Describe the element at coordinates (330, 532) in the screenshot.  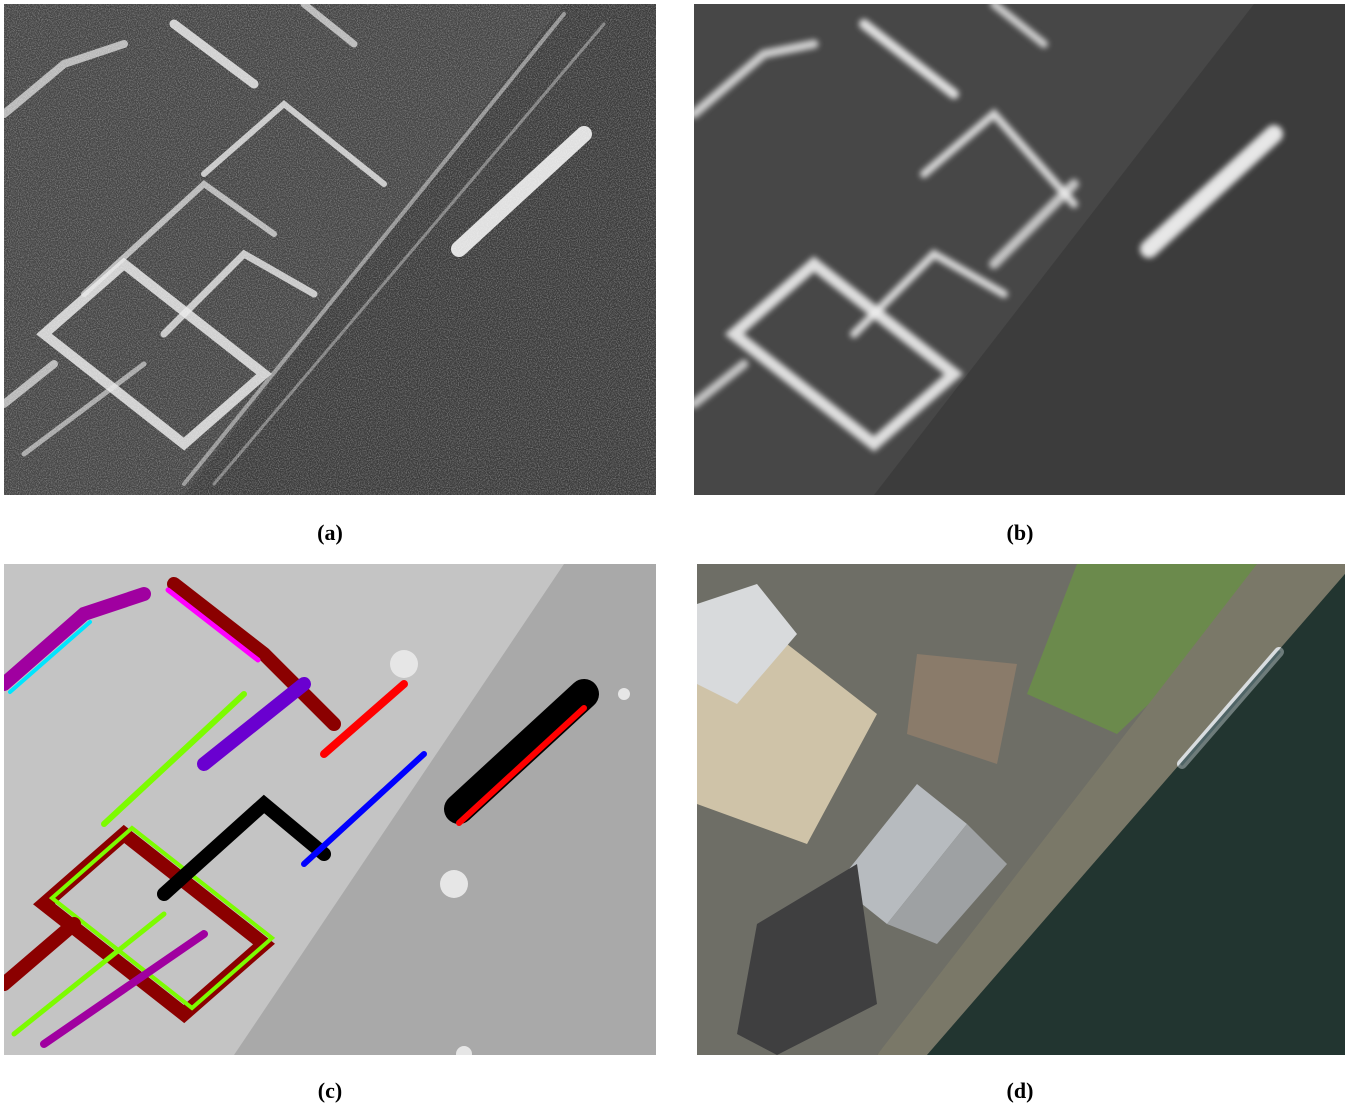
I see `caption-a: (a)` at that location.